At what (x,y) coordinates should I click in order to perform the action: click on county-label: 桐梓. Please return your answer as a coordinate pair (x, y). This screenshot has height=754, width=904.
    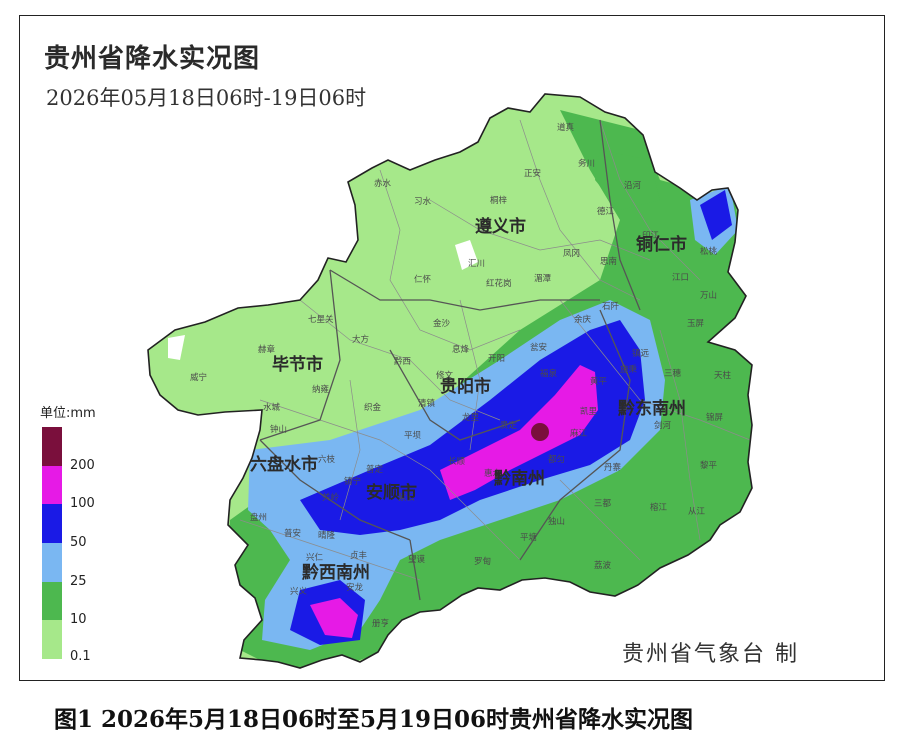
    Looking at the image, I should click on (499, 200).